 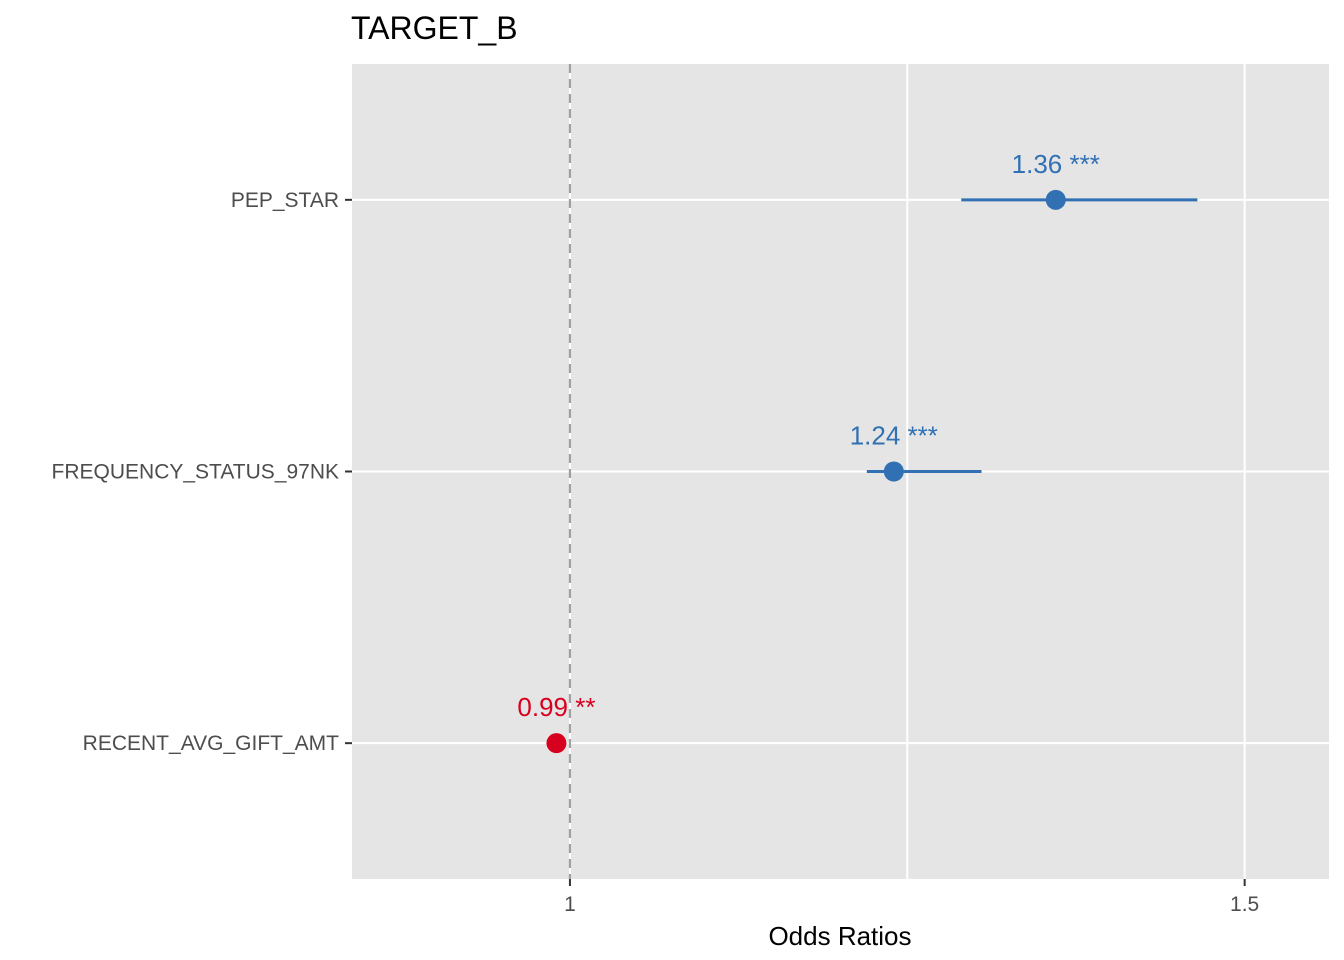 What do you see at coordinates (195, 472) in the screenshot?
I see `y-tick-label: FREQUENCY_STATUS_97NK` at bounding box center [195, 472].